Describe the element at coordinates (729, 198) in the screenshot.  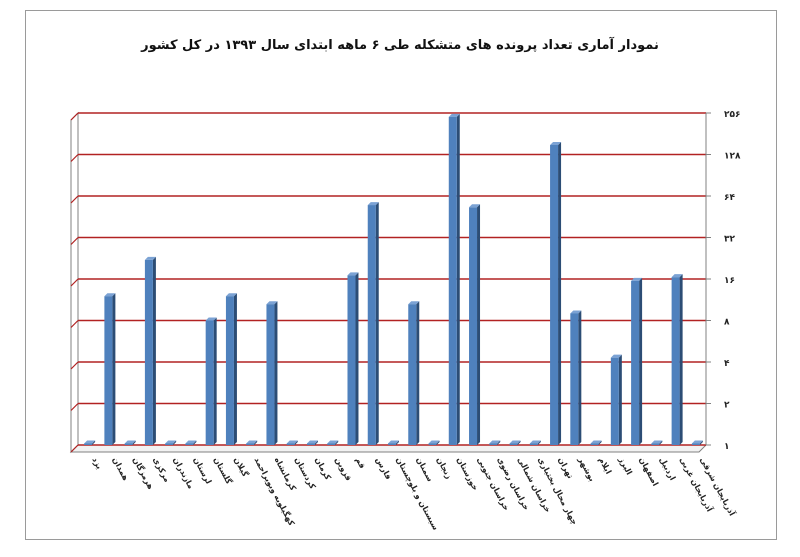
I see `y-tick-label: ۶۴` at that location.